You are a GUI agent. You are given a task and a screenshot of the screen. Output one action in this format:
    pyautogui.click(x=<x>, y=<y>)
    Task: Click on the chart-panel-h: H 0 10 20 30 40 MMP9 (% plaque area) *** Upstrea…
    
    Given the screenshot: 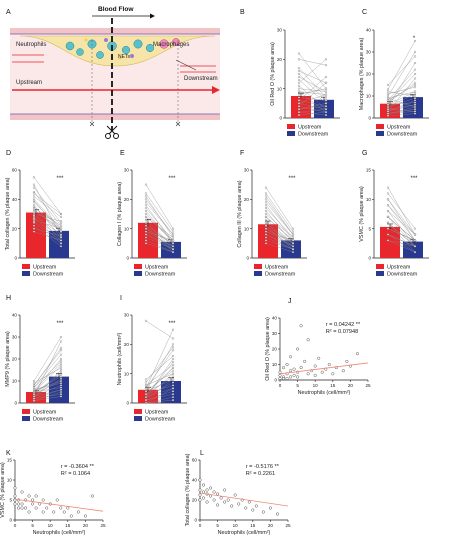 What is the action you would take?
    pyautogui.click(x=40, y=359)
    